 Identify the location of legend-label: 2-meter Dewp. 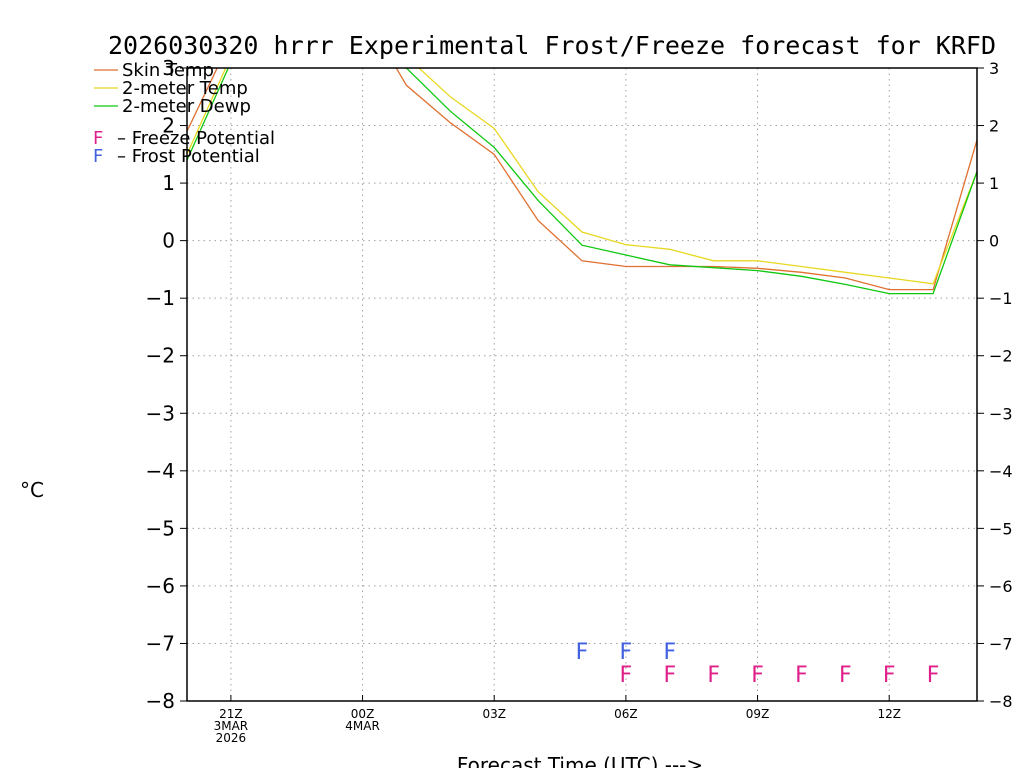
(186, 106).